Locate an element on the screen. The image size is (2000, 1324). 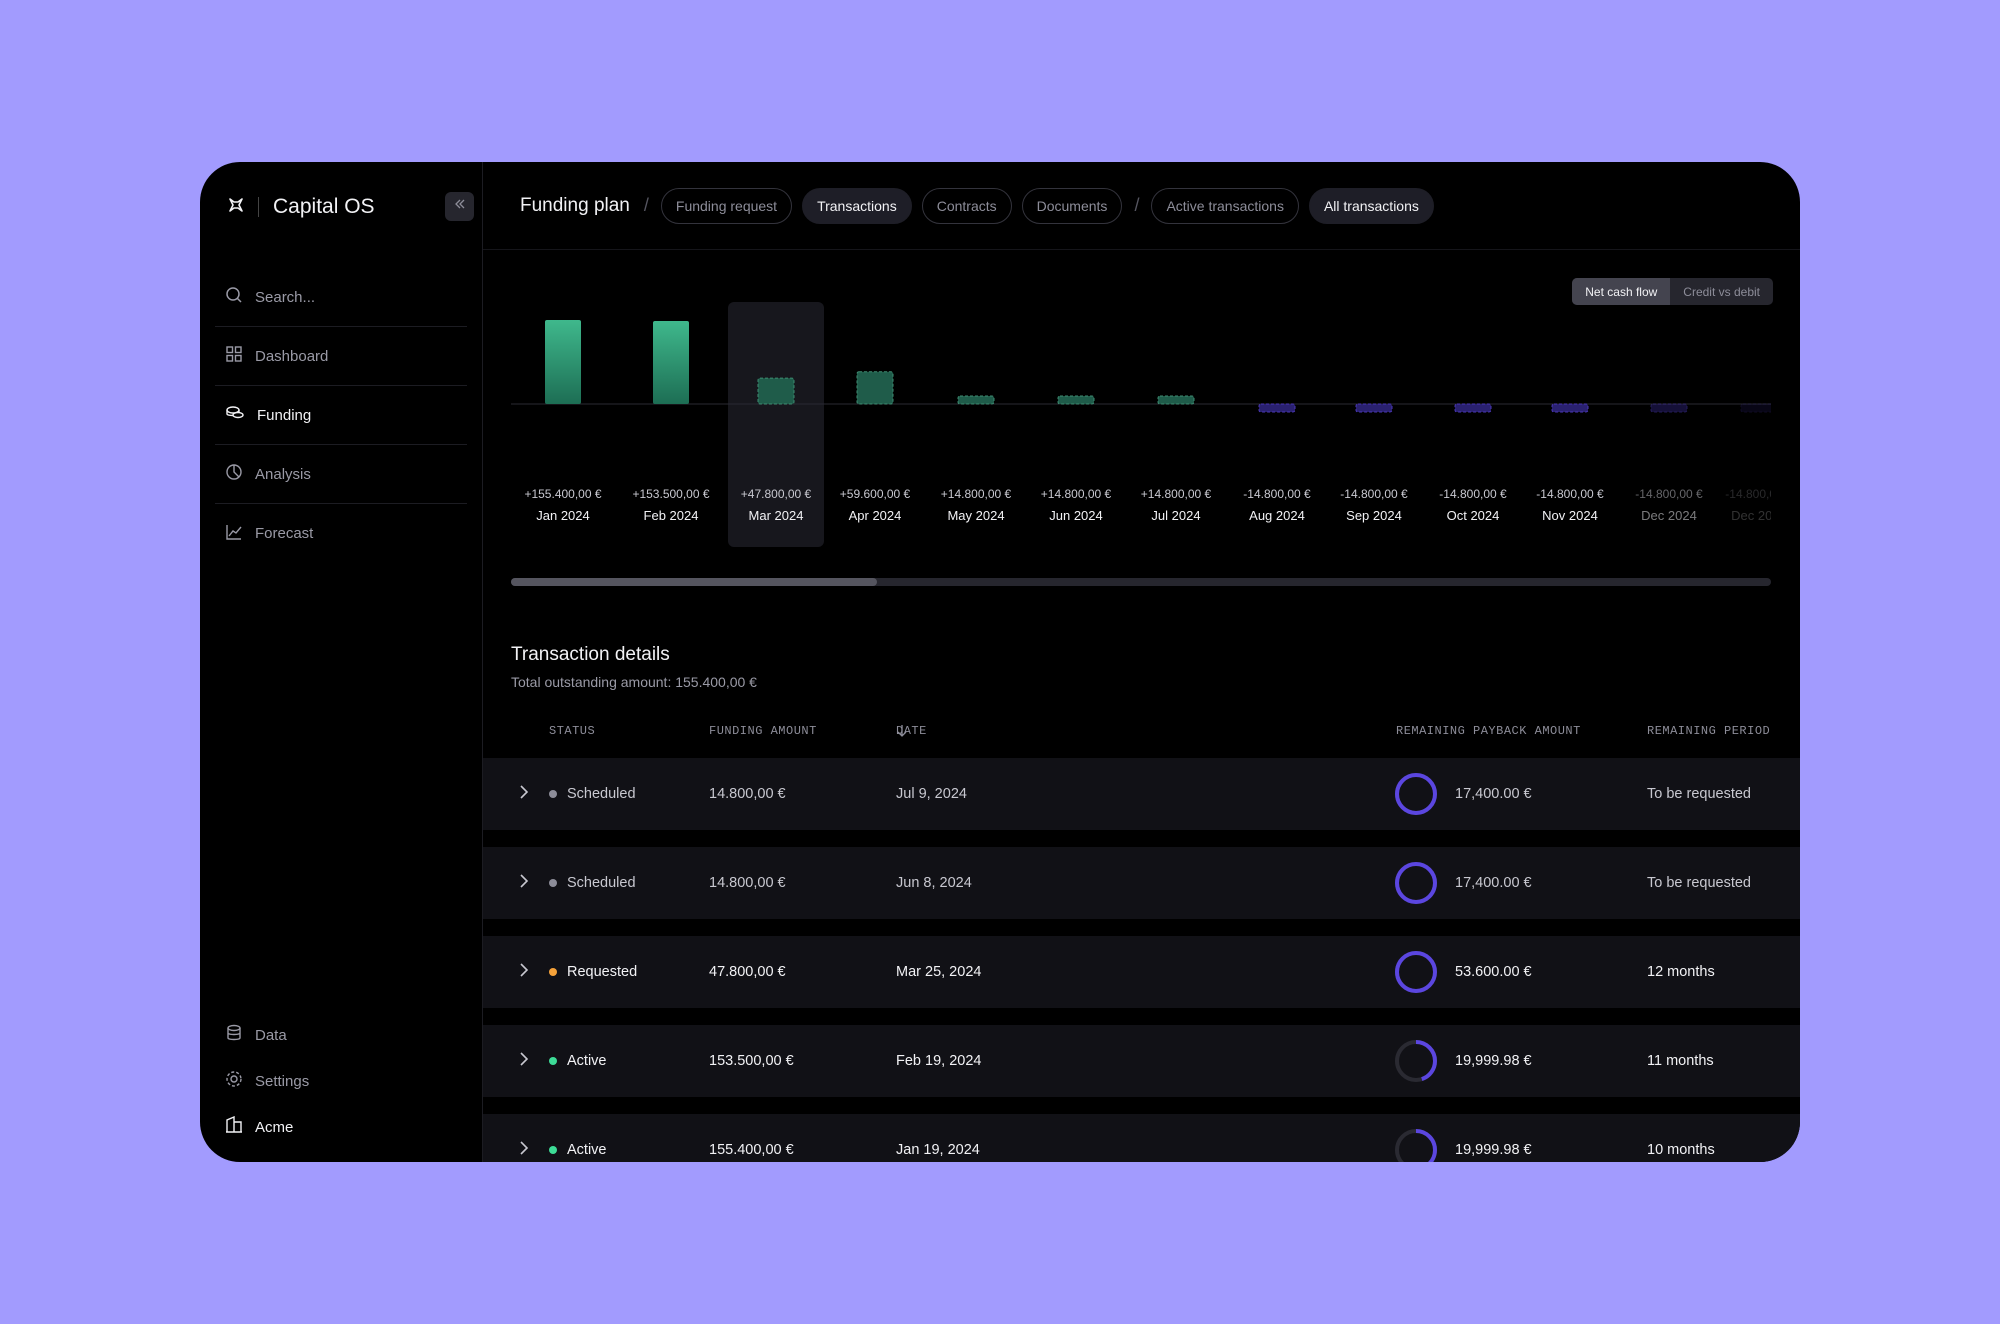
sidebar-item-label: Settings is located at coordinates (282, 1081).